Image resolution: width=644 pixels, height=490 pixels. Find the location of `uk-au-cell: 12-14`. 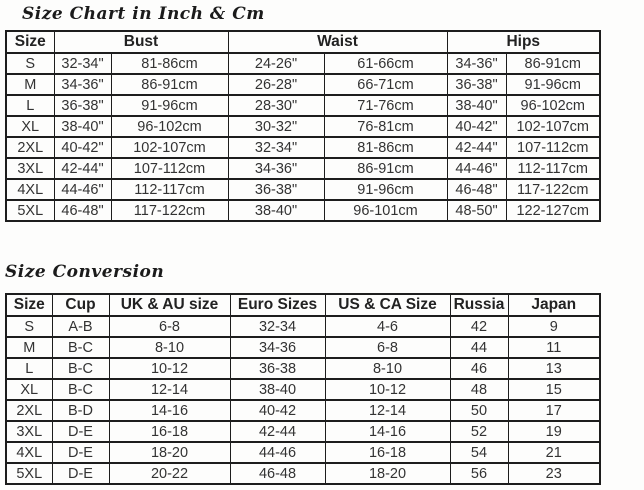

uk-au-cell: 12-14 is located at coordinates (169, 389).